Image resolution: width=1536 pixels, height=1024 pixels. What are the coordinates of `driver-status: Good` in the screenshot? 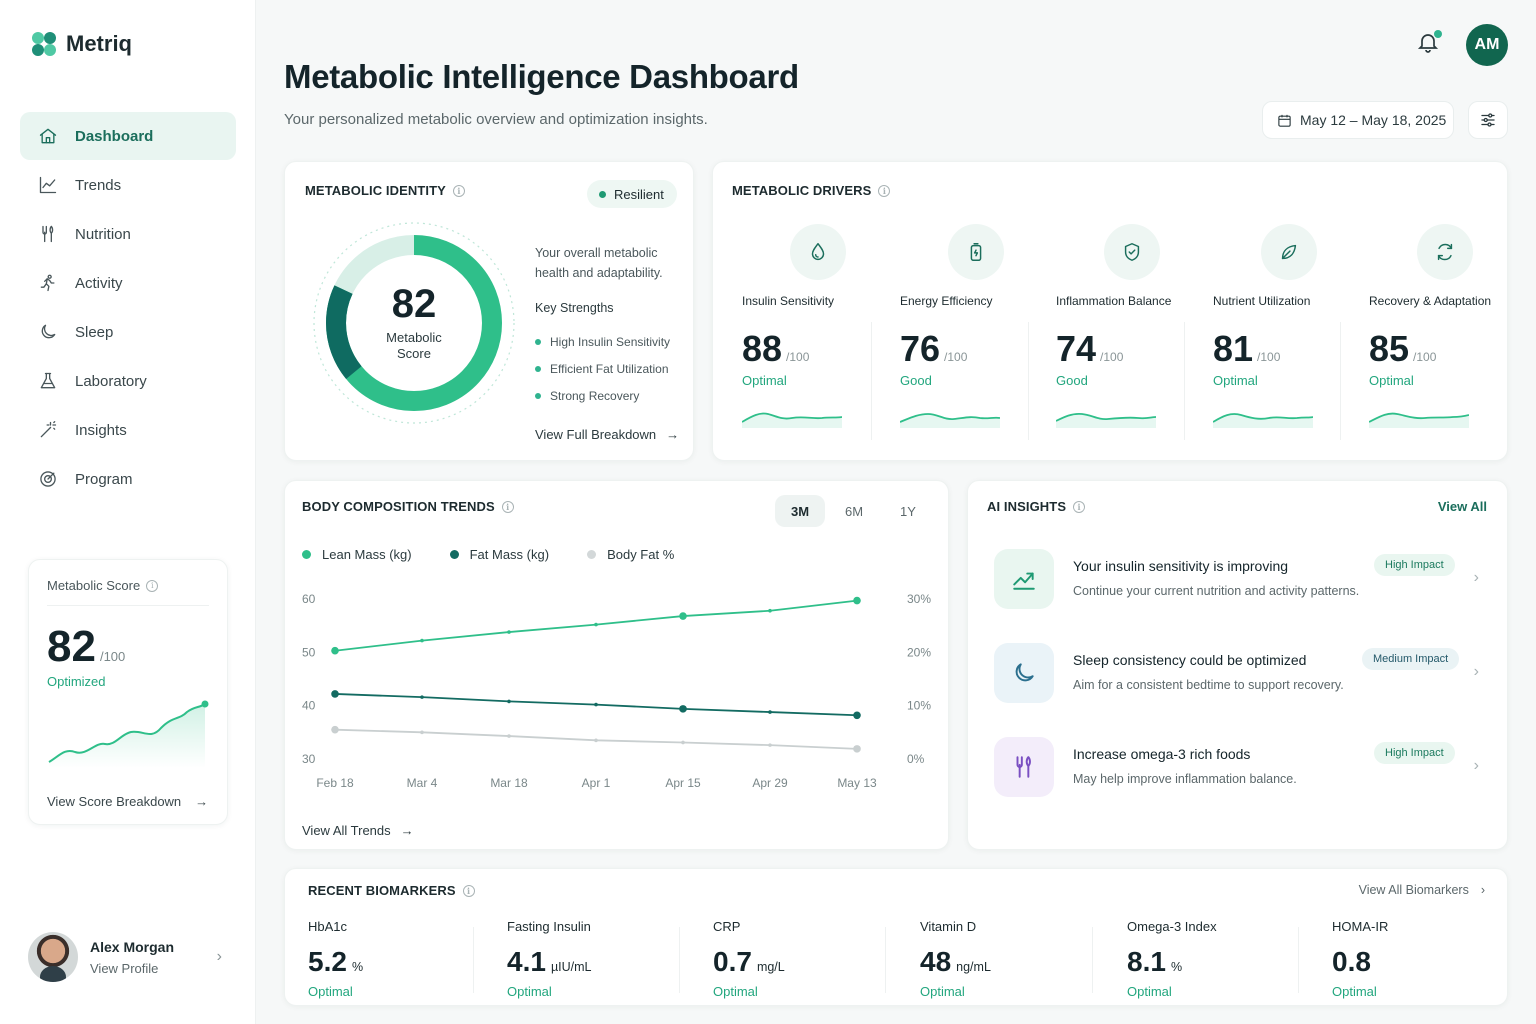 It's located at (1072, 380).